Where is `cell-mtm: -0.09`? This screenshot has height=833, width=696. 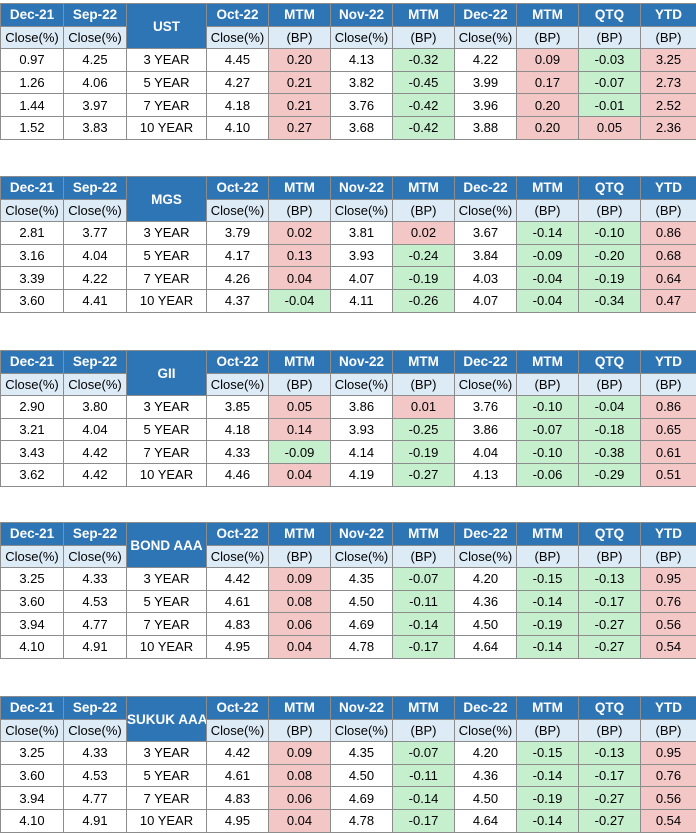 cell-mtm: -0.09 is located at coordinates (300, 452).